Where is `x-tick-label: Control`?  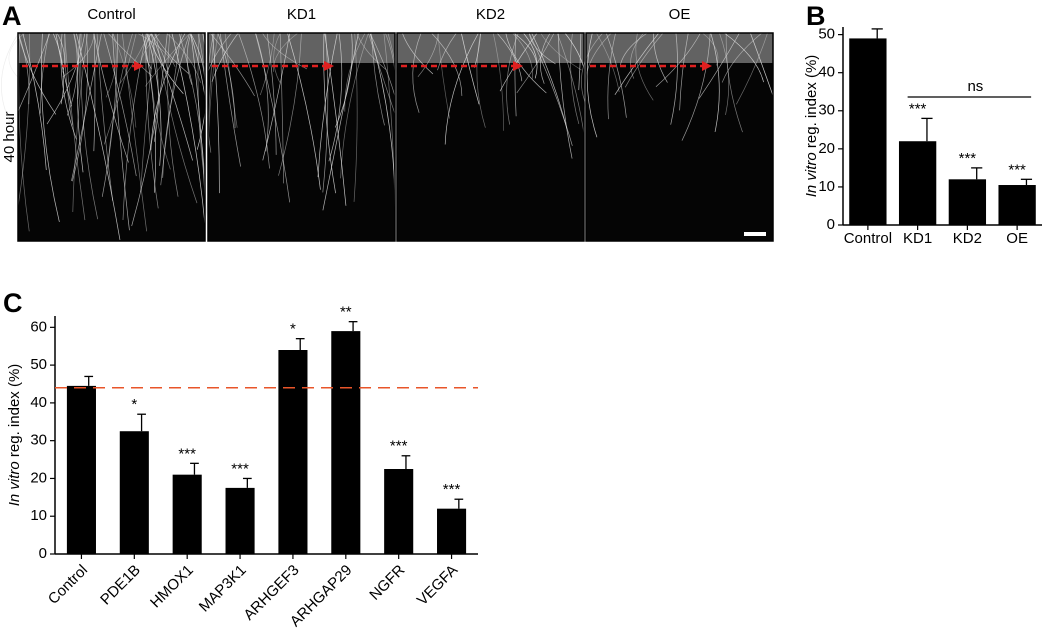 x-tick-label: Control is located at coordinates (868, 238).